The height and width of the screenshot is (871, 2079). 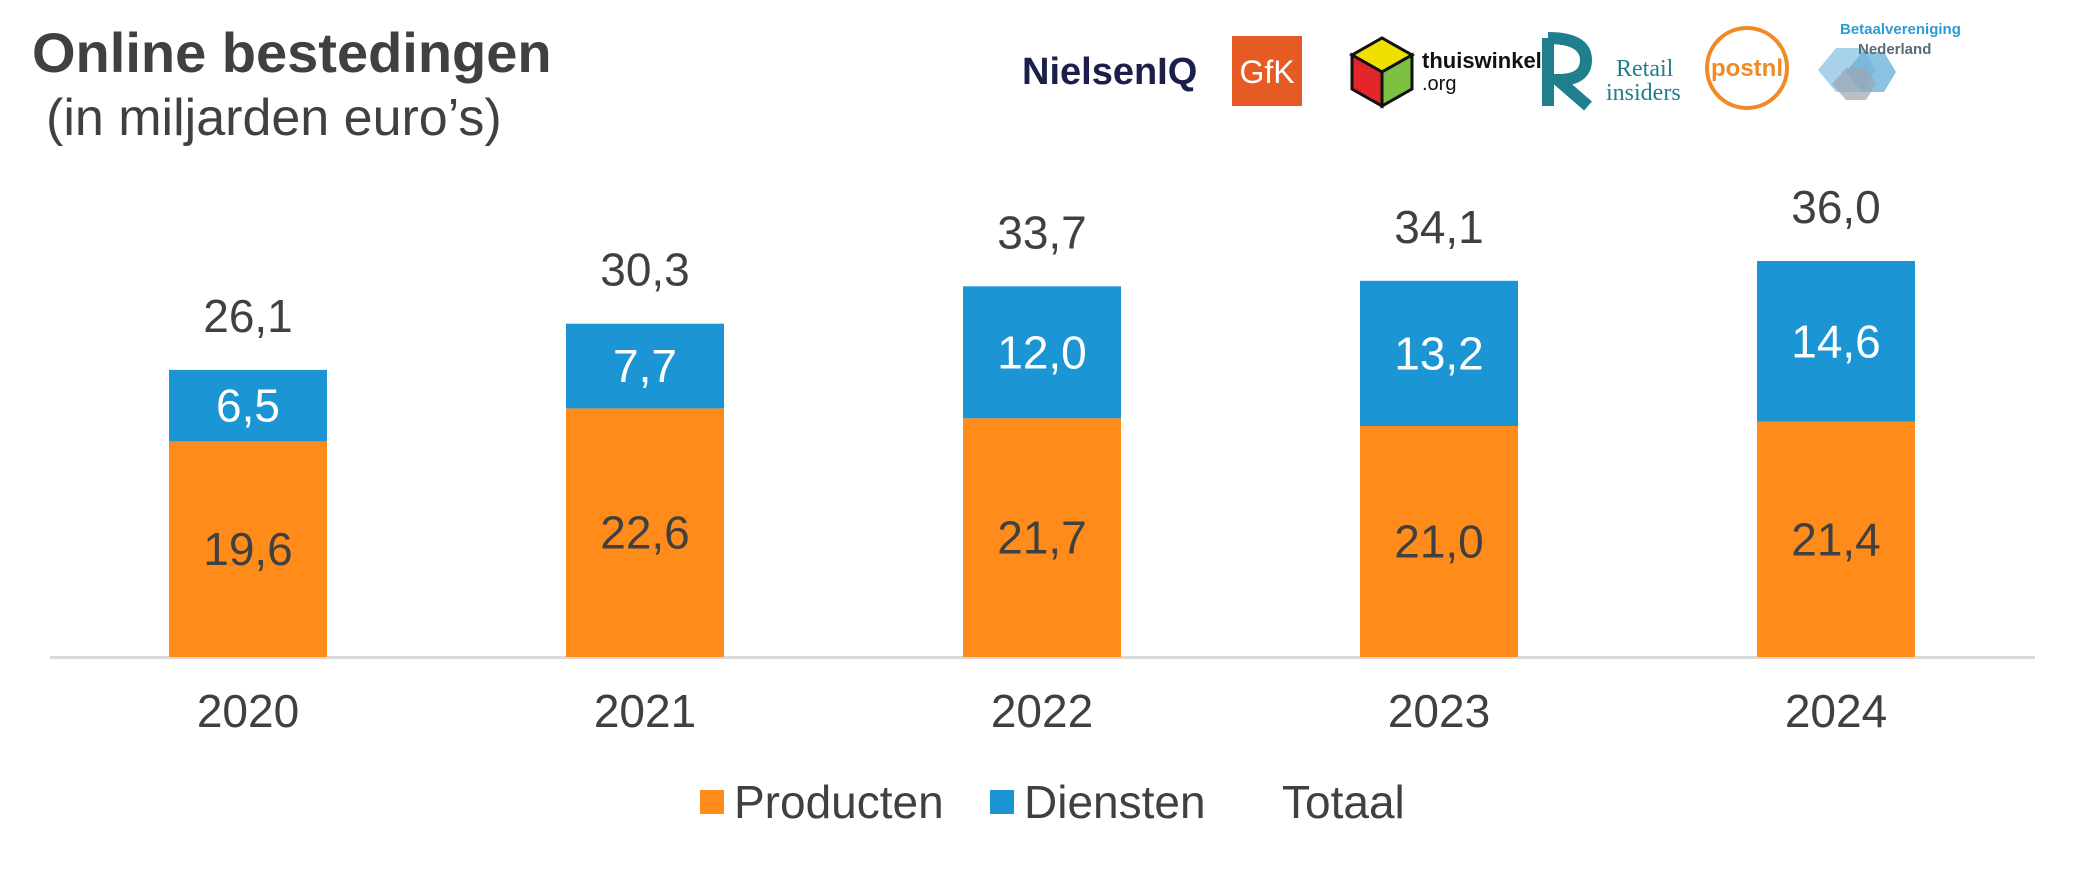 I want to click on x-tick-label-2022: 2022, so click(x=1042, y=711).